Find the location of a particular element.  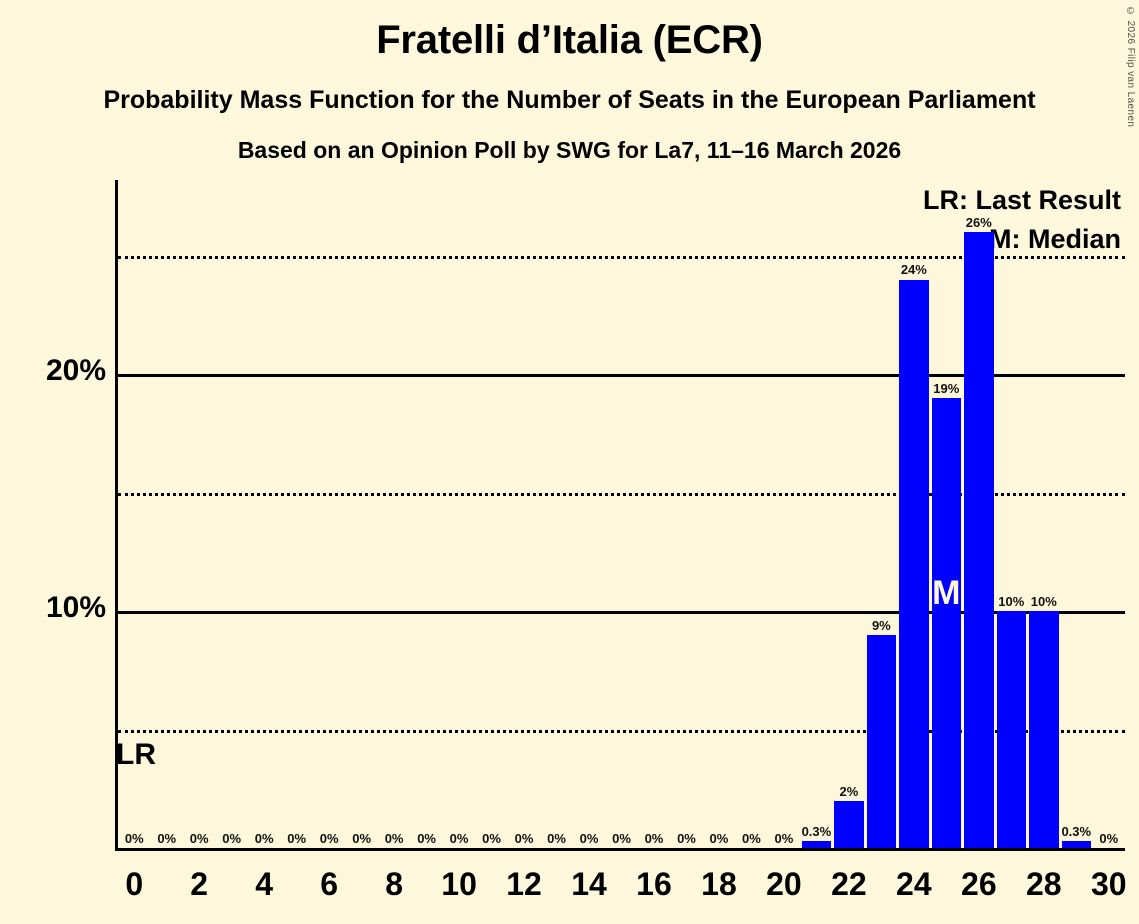

page-title: Fratelli d’Italia (ECR) is located at coordinates (569, 40).